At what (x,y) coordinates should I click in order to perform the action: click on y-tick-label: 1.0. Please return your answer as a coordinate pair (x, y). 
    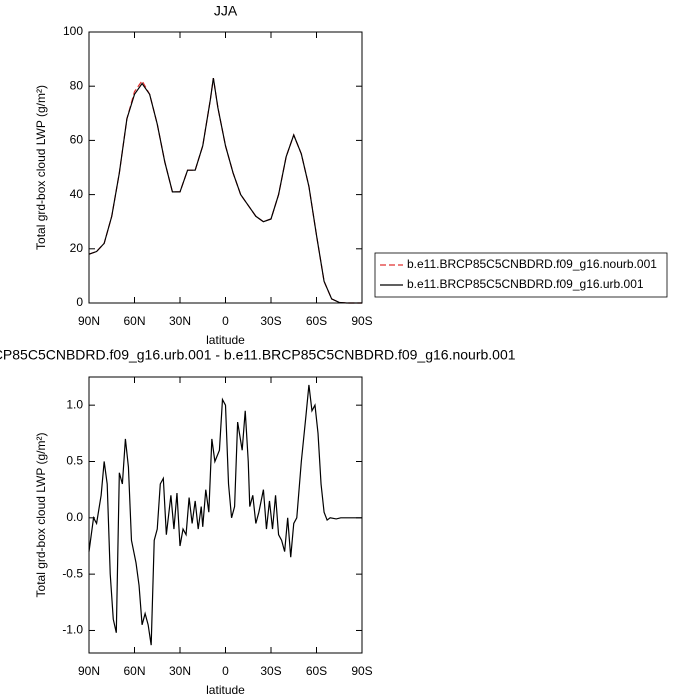
    Looking at the image, I should click on (74, 404).